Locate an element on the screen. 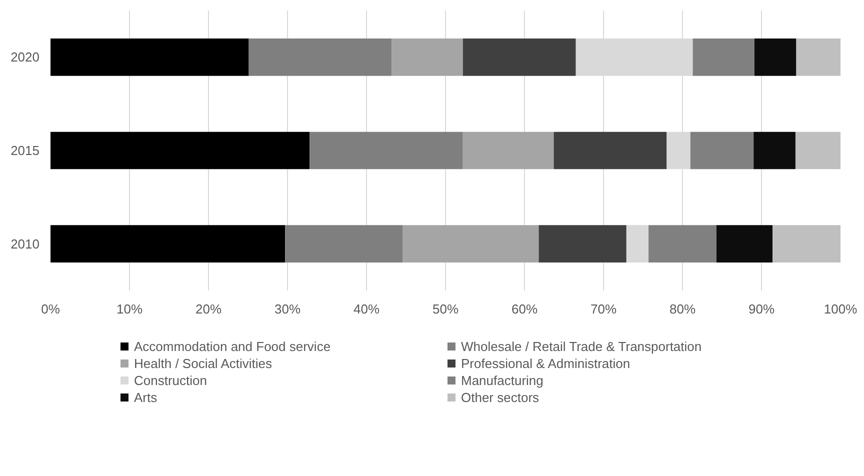 This screenshot has width=864, height=476. legend-label: Construction is located at coordinates (171, 380).